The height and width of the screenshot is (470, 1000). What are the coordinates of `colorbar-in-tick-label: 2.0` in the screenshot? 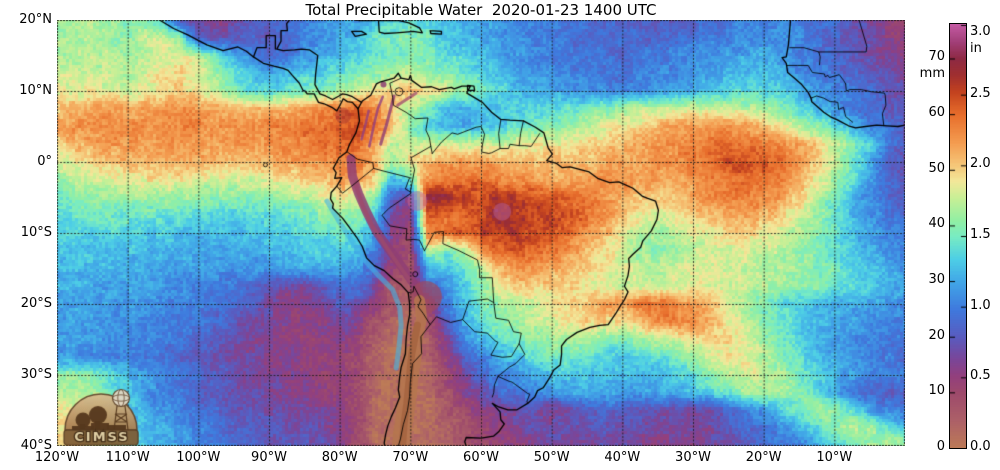 It's located at (980, 164).